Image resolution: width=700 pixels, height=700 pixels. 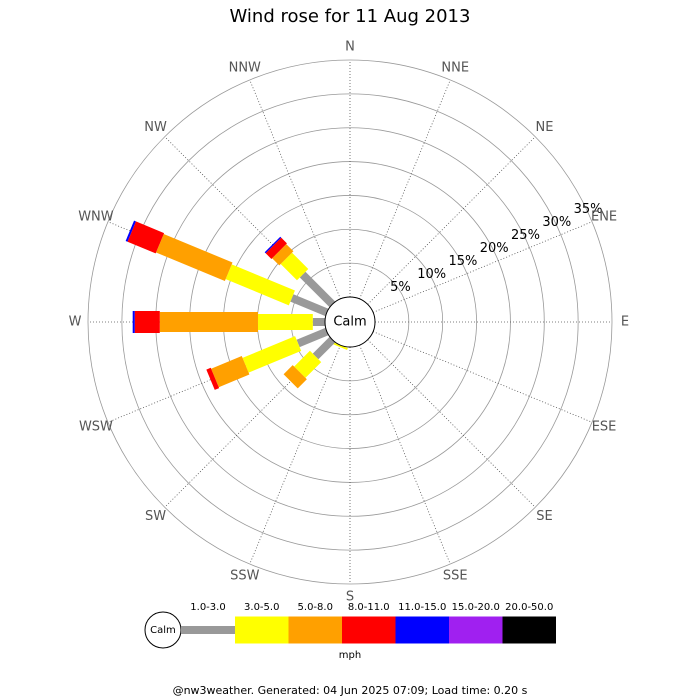 I want to click on legend-label: 11.0-15.0, so click(x=422, y=607).